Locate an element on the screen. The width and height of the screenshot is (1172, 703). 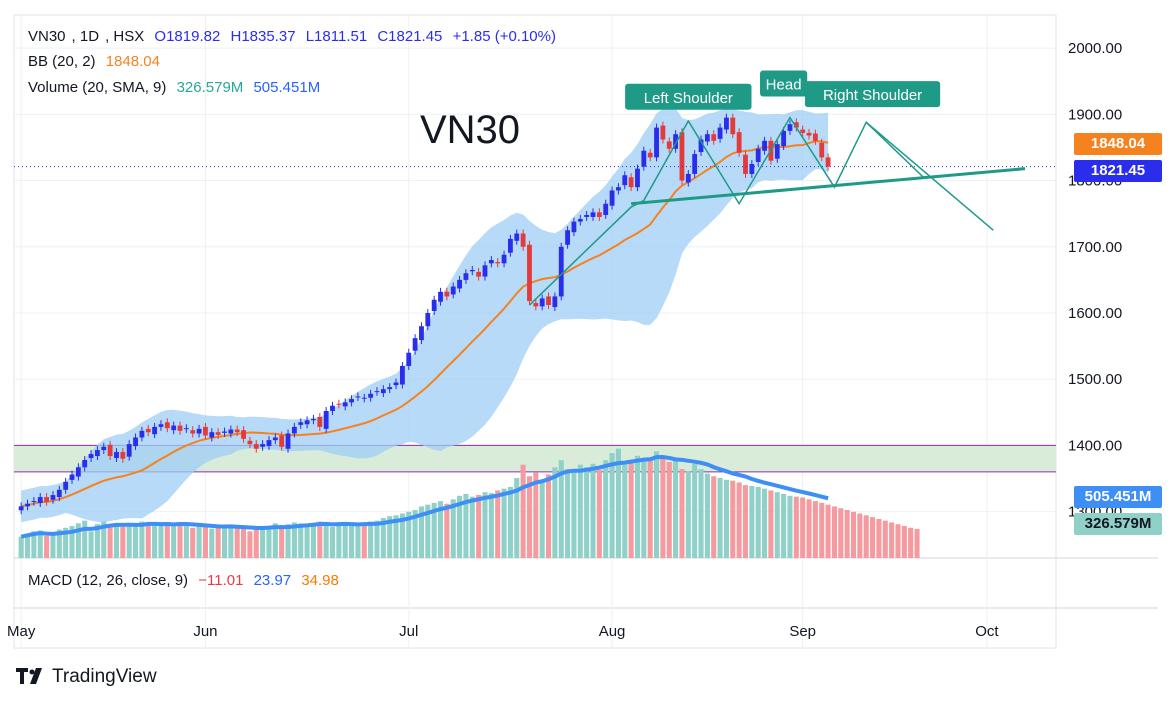
symbol-name: VN30 is located at coordinates (47, 36).